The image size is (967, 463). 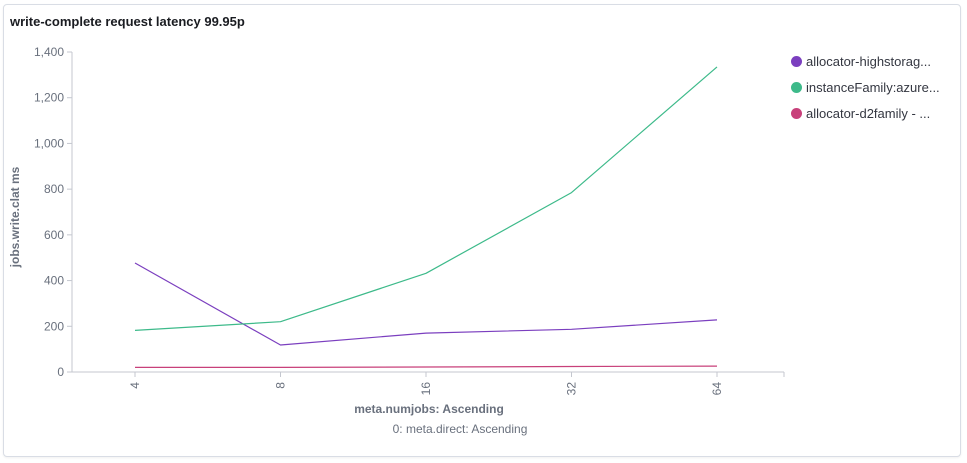 What do you see at coordinates (717, 389) in the screenshot?
I see `x-tick-label: 64` at bounding box center [717, 389].